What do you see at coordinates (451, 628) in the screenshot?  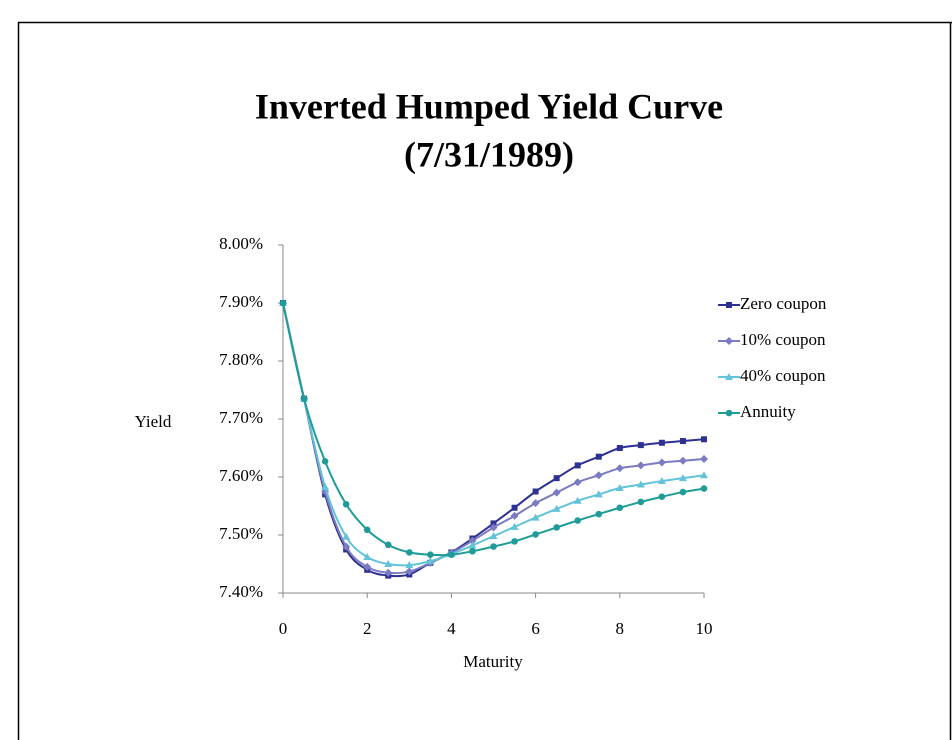 I see `x-tick-label: 4` at bounding box center [451, 628].